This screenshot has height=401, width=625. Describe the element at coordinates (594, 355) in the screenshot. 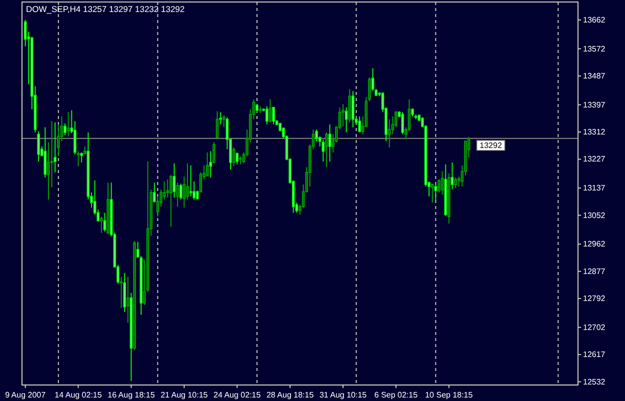

I see `y-tick-label: 12617` at that location.